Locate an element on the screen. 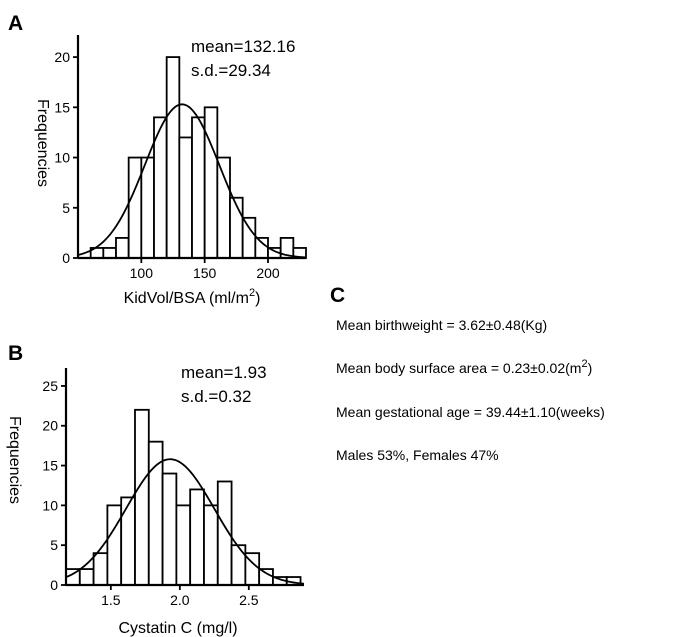 This screenshot has height=637, width=681. panel-a-bars is located at coordinates (198, 157).